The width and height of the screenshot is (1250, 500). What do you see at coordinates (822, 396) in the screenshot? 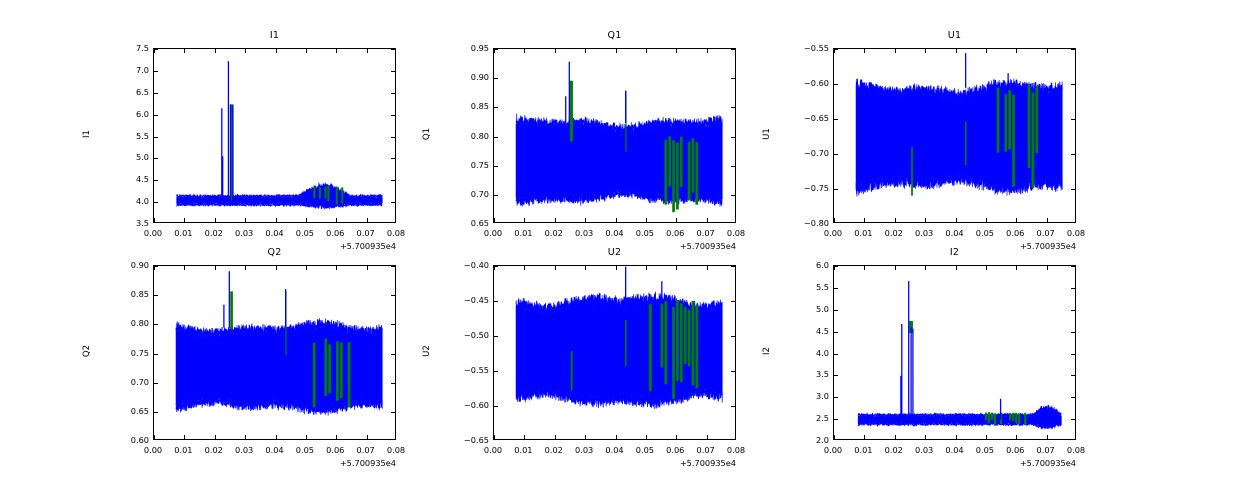
I see `y-axis-tick-label: 3.0` at bounding box center [822, 396].